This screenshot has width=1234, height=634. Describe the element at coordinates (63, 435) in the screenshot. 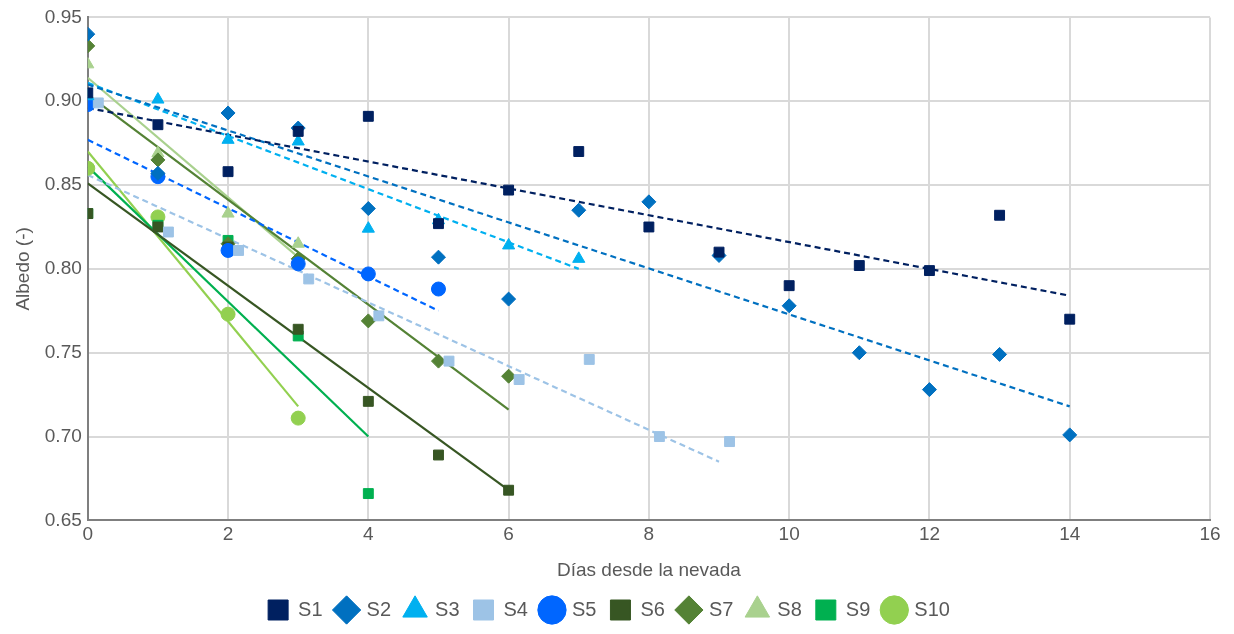

I see `y-tick-label: 0.70` at that location.